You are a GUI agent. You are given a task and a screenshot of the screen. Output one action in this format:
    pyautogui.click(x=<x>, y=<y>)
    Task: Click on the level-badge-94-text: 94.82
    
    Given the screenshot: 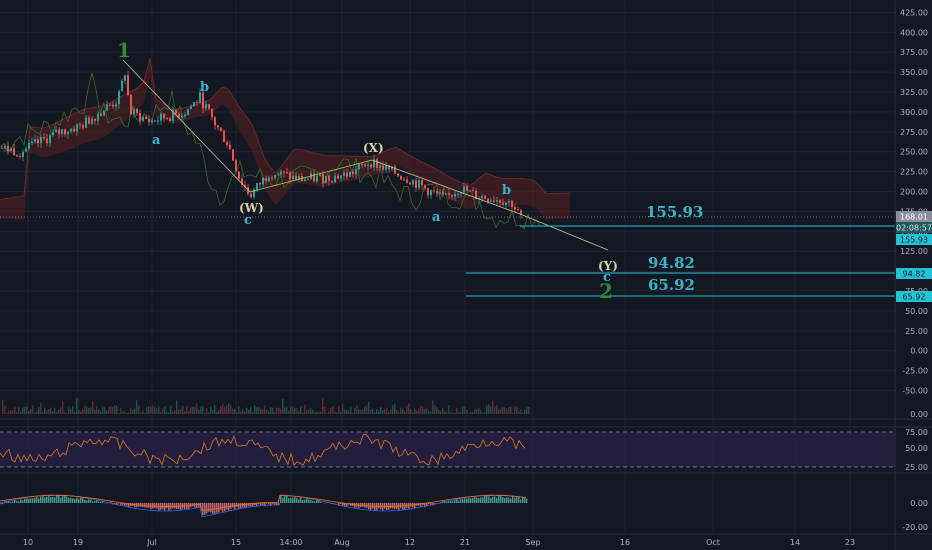 What is the action you would take?
    pyautogui.click(x=914, y=274)
    